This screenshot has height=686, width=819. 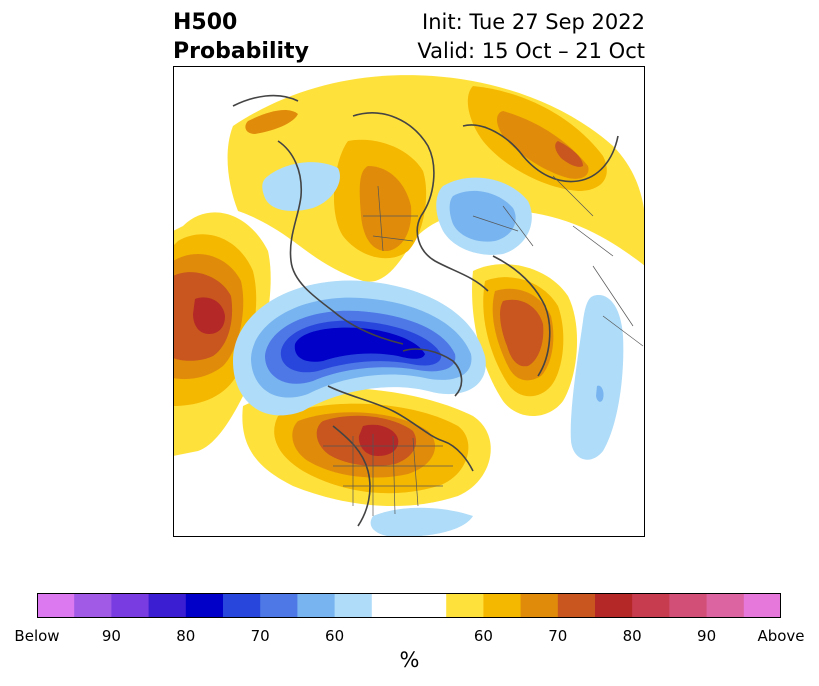 I want to click on below-anomaly-north-atlantic, so click(x=359, y=348).